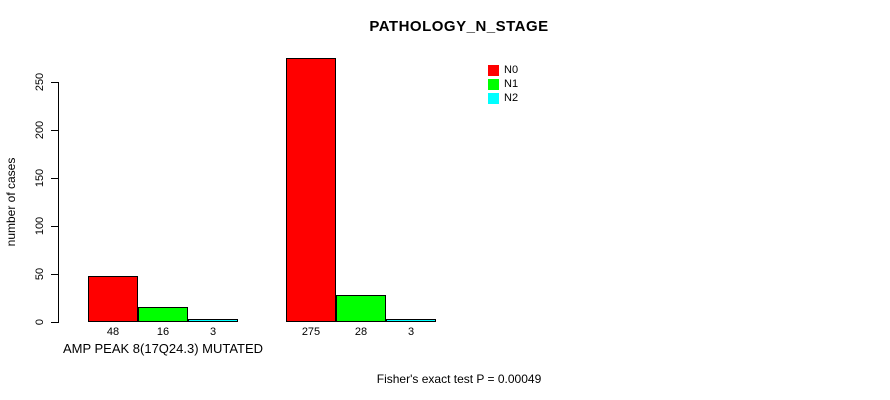 Image resolution: width=890 pixels, height=400 pixels. I want to click on y-axis-label: number of cases, so click(11, 202).